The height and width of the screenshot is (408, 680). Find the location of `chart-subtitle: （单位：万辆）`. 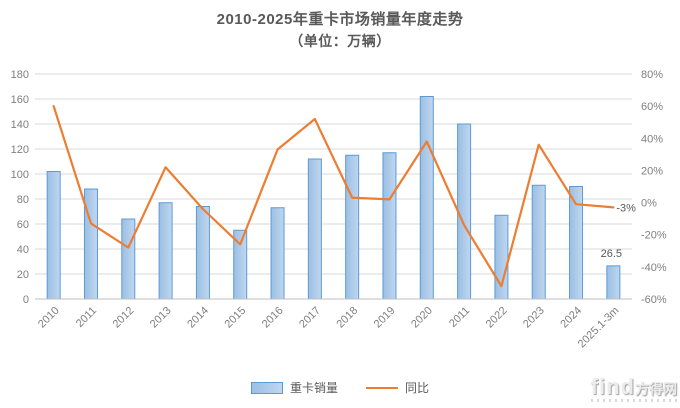

chart-subtitle: （单位：万辆） is located at coordinates (340, 41).